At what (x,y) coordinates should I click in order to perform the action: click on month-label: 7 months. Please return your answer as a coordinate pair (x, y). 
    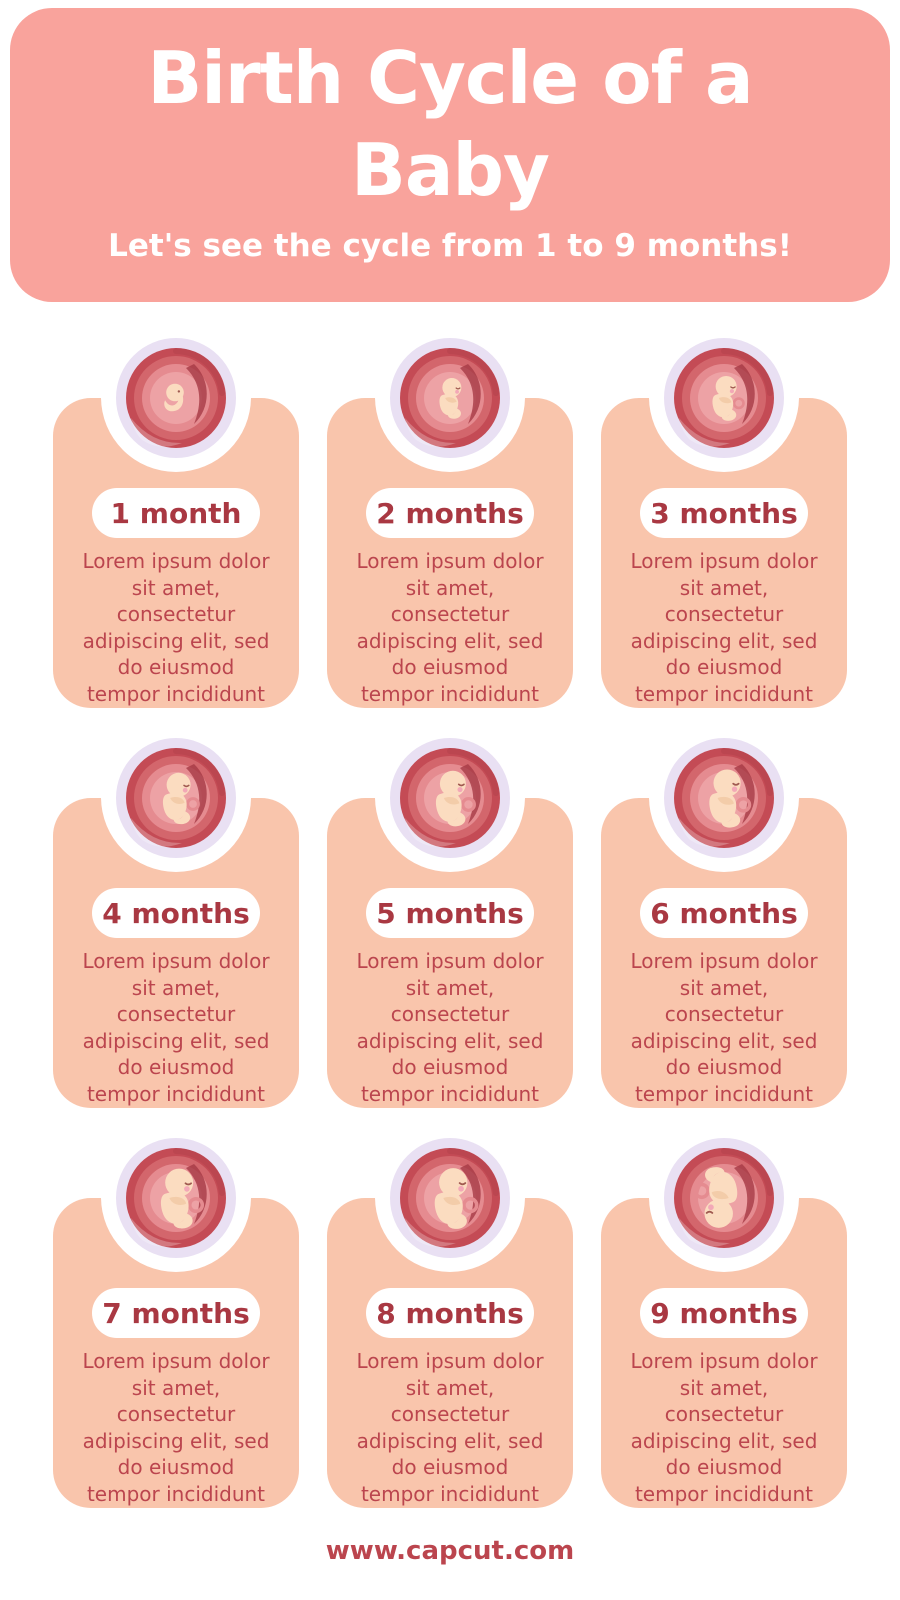
    Looking at the image, I should click on (176, 1313).